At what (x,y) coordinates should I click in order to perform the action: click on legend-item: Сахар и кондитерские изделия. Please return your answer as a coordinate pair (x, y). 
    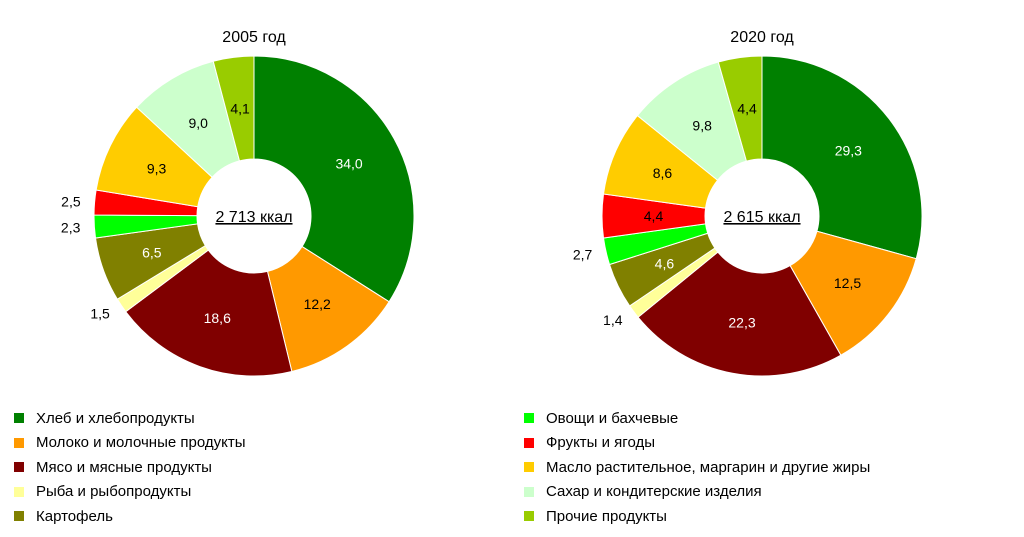
    Looking at the image, I should click on (697, 492).